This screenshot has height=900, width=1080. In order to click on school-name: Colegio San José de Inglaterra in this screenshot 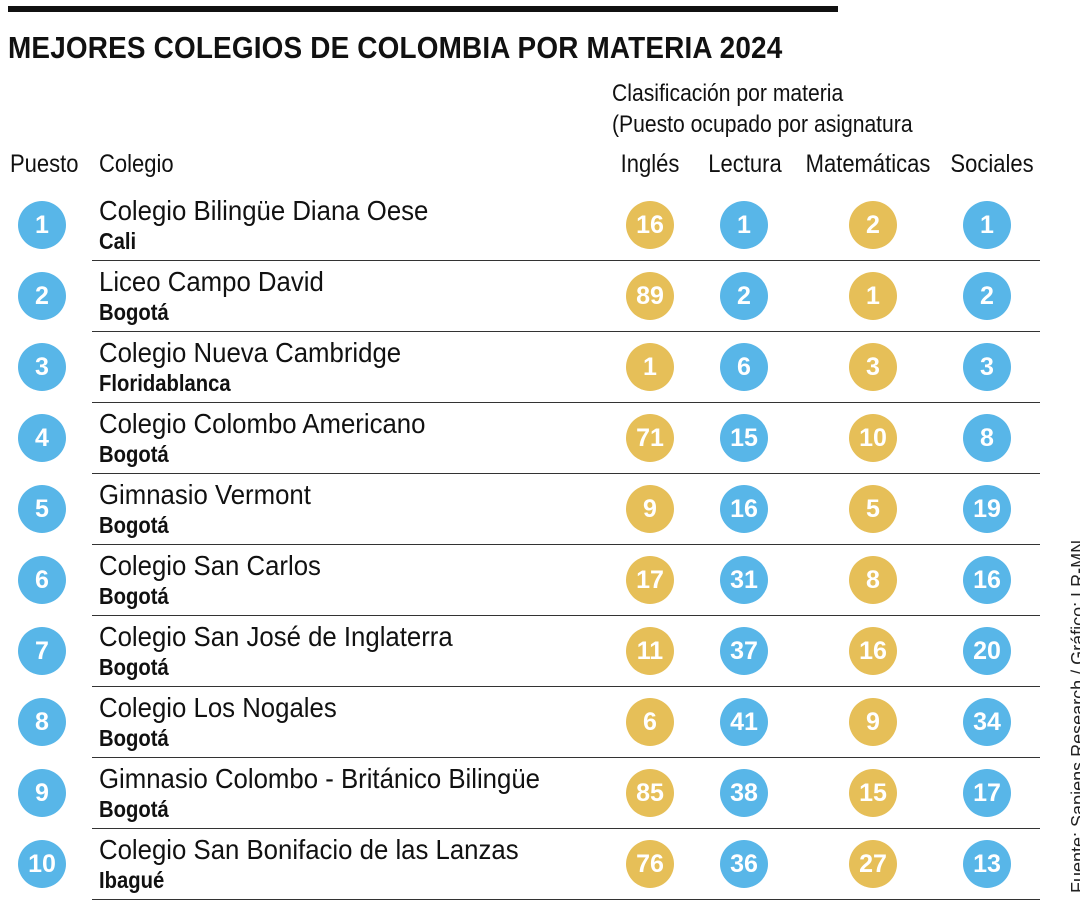, I will do `click(276, 636)`.